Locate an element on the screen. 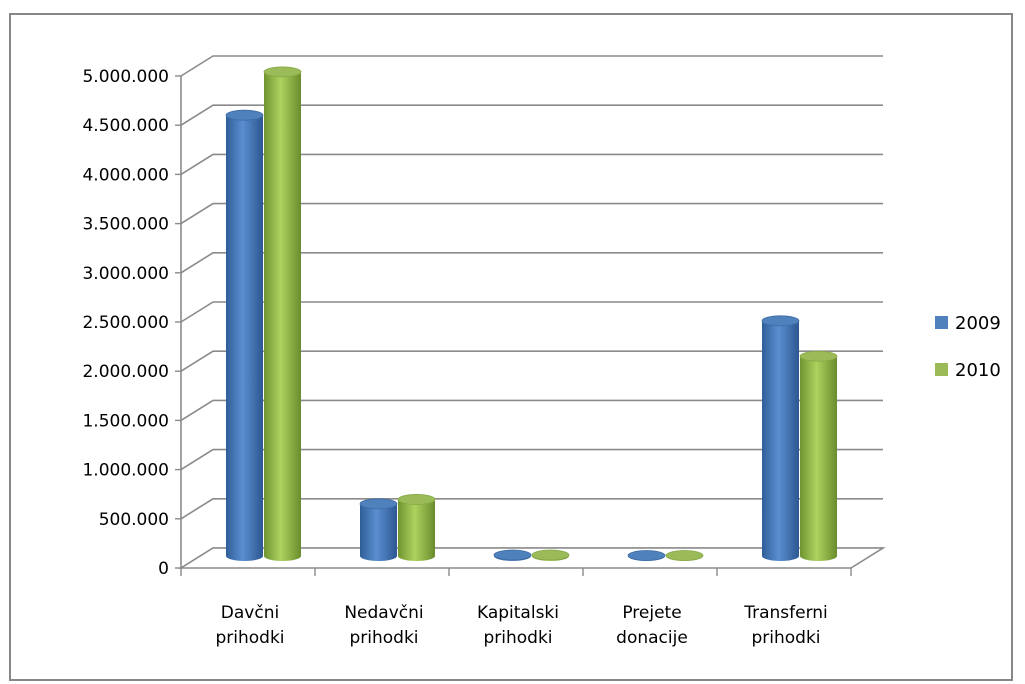 The width and height of the screenshot is (1025, 684). x-tick-label: Transferni prihodki is located at coordinates (785, 625).